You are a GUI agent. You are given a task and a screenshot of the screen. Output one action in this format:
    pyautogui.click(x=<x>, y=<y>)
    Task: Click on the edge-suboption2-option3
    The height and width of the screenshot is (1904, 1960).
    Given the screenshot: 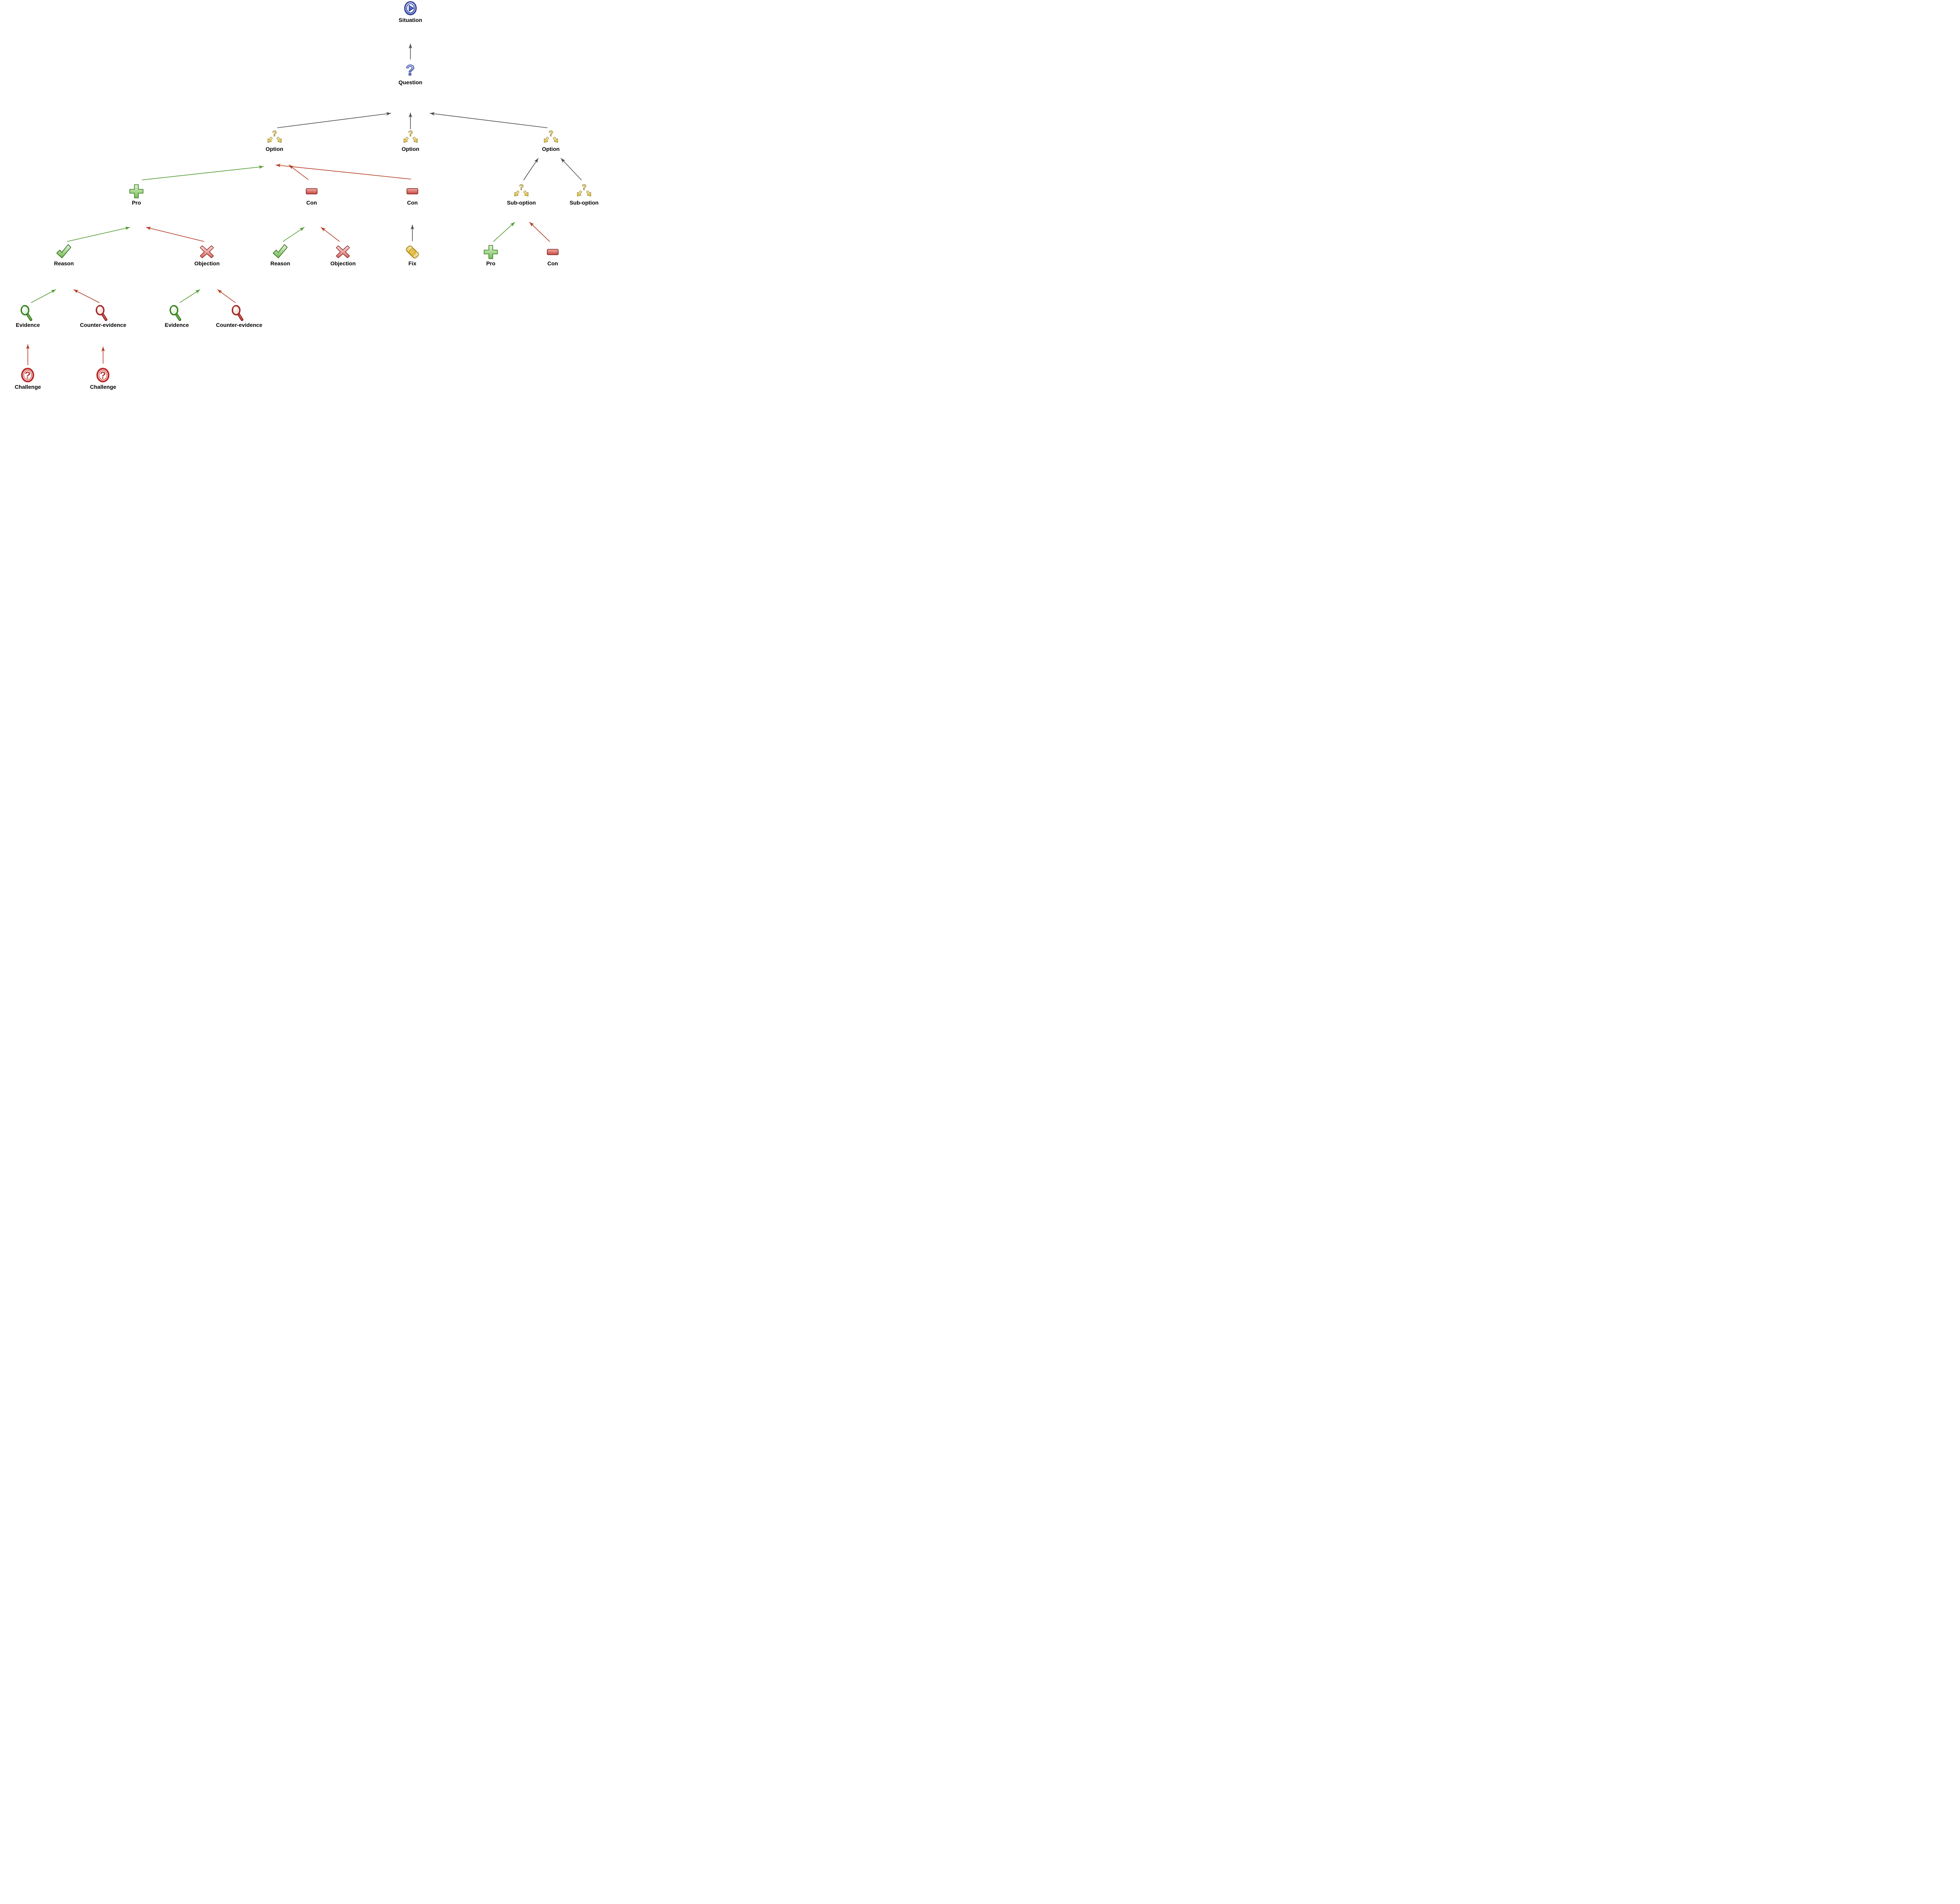 What is the action you would take?
    pyautogui.click(x=571, y=169)
    